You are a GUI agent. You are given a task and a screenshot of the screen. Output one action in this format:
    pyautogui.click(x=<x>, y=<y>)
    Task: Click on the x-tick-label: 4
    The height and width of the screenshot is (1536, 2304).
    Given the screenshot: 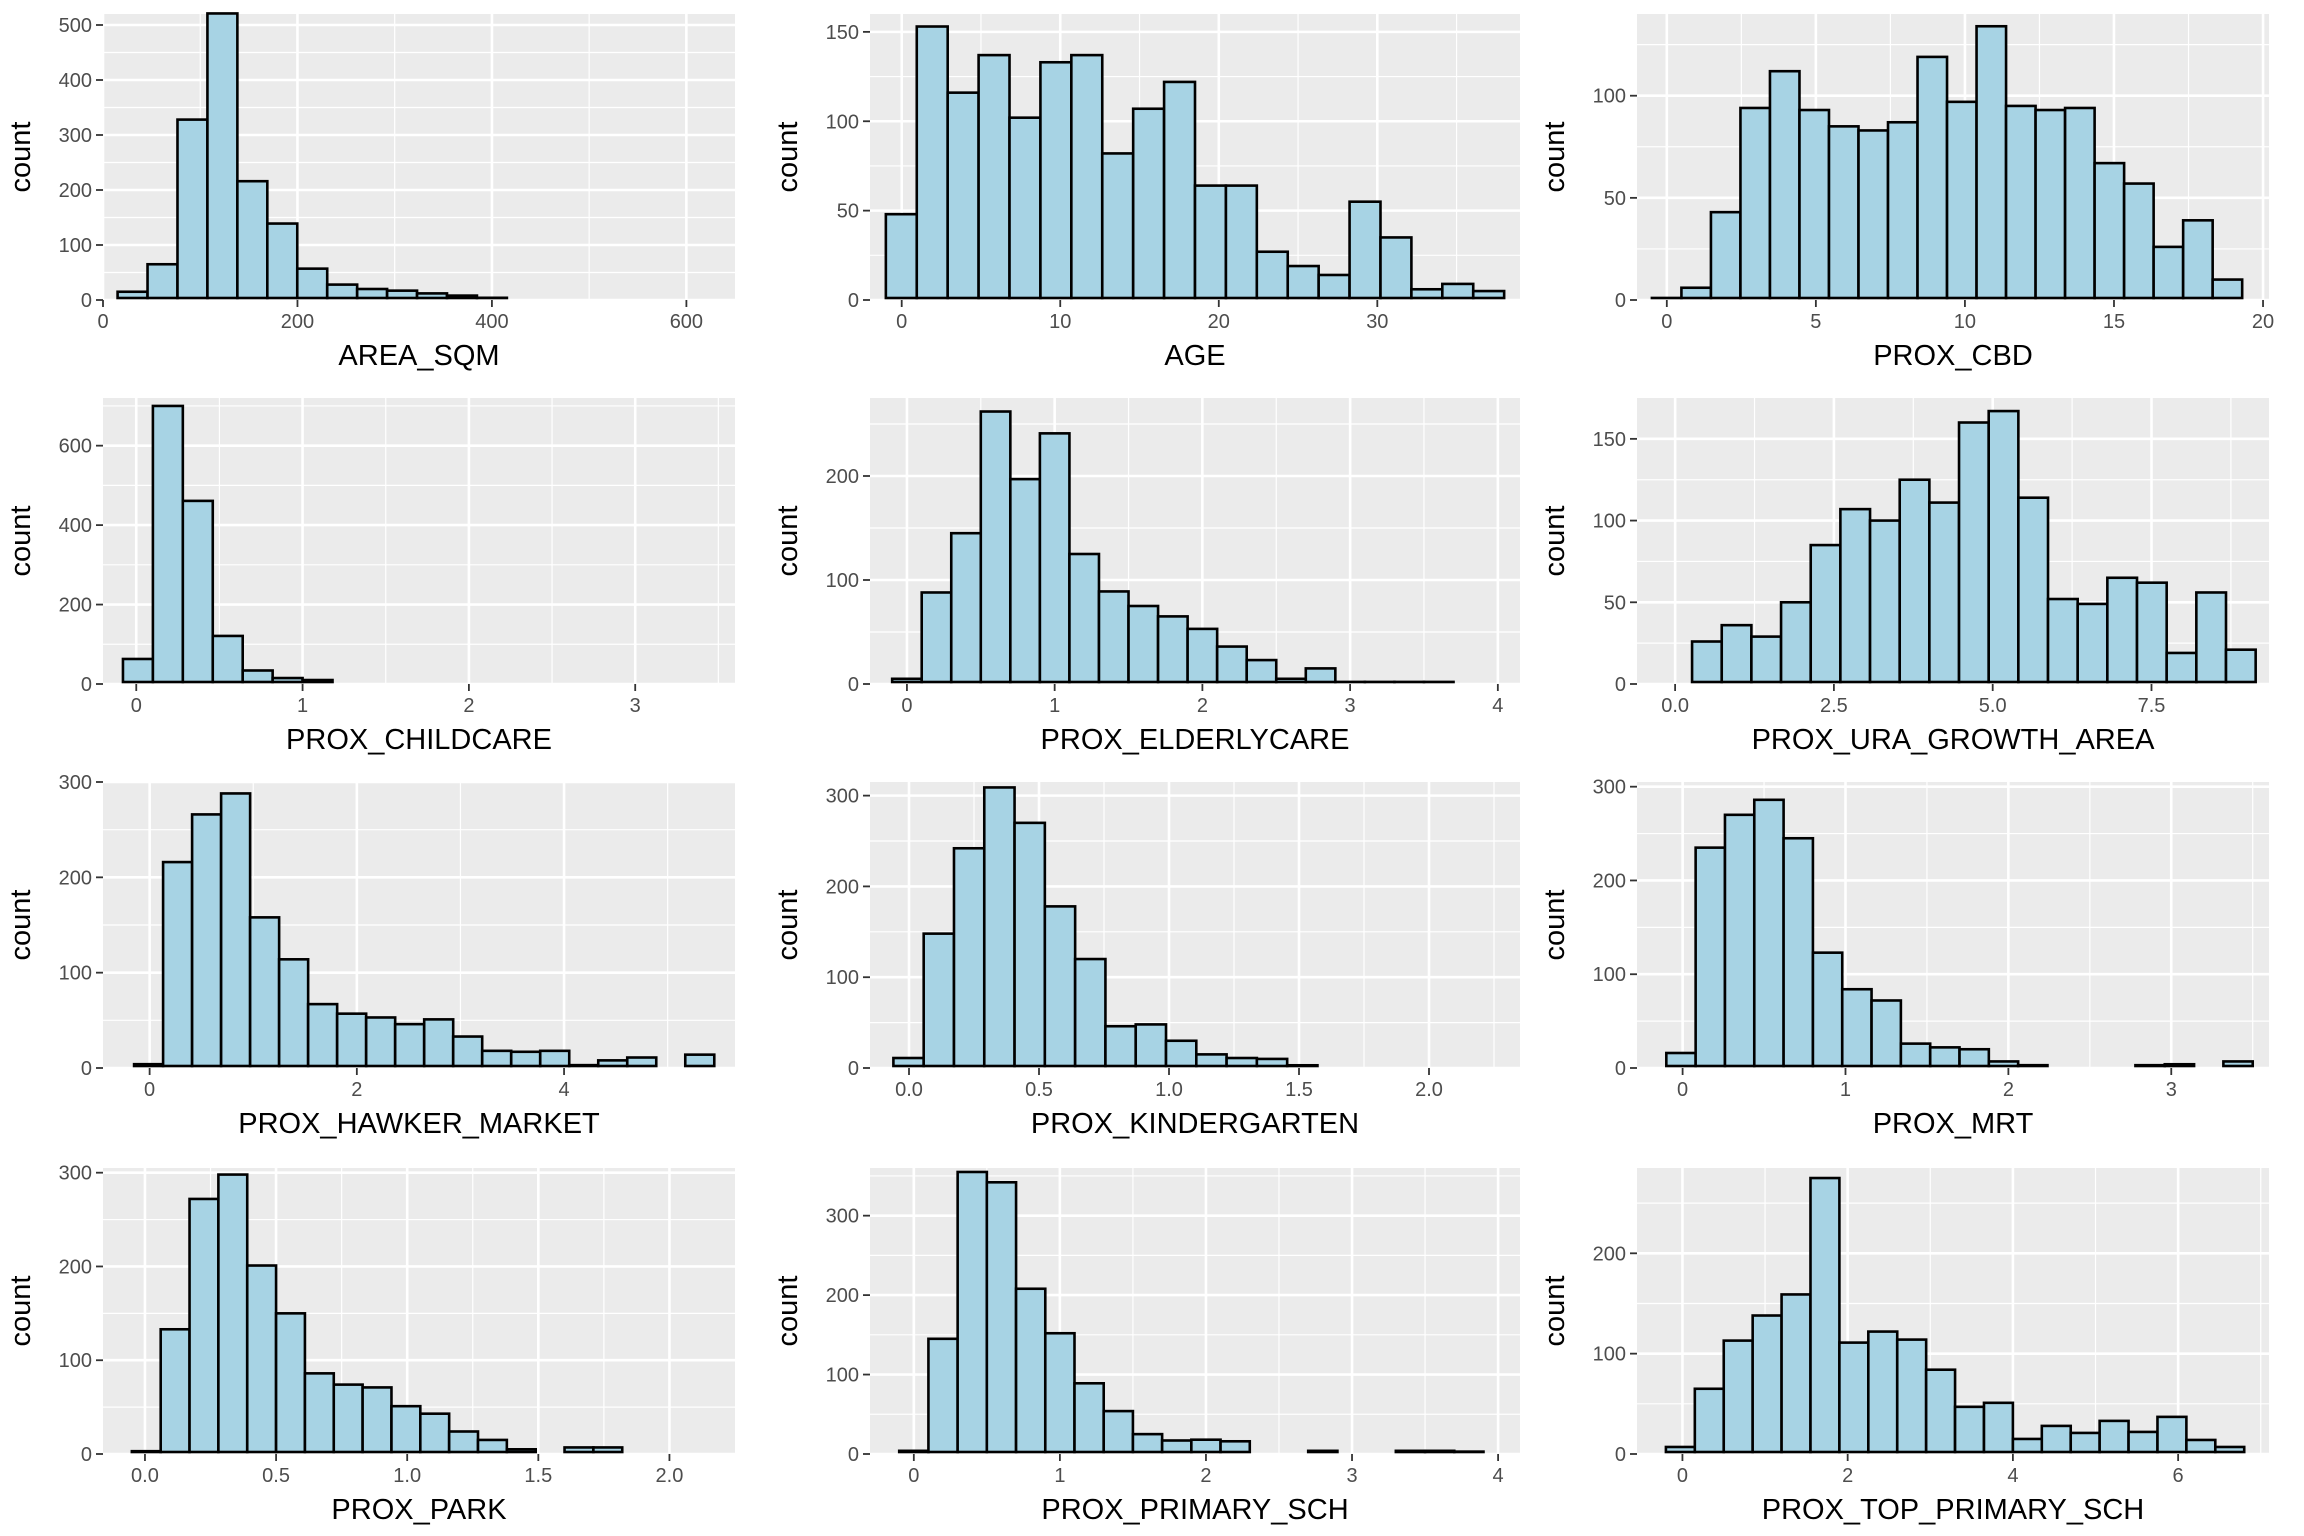 What is the action you would take?
    pyautogui.click(x=2012, y=1476)
    